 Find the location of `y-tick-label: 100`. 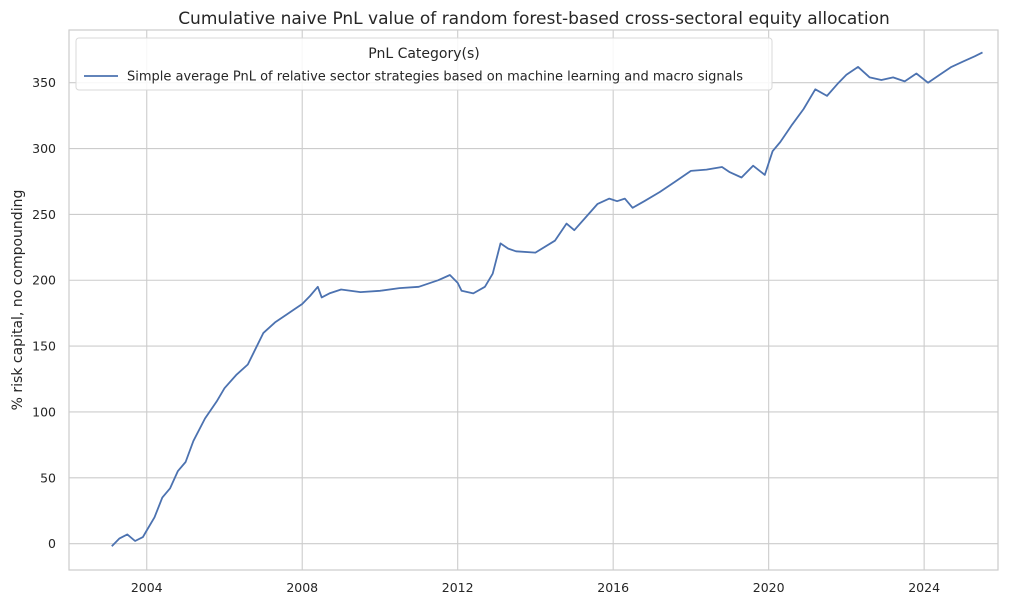

y-tick-label: 100 is located at coordinates (44, 411).